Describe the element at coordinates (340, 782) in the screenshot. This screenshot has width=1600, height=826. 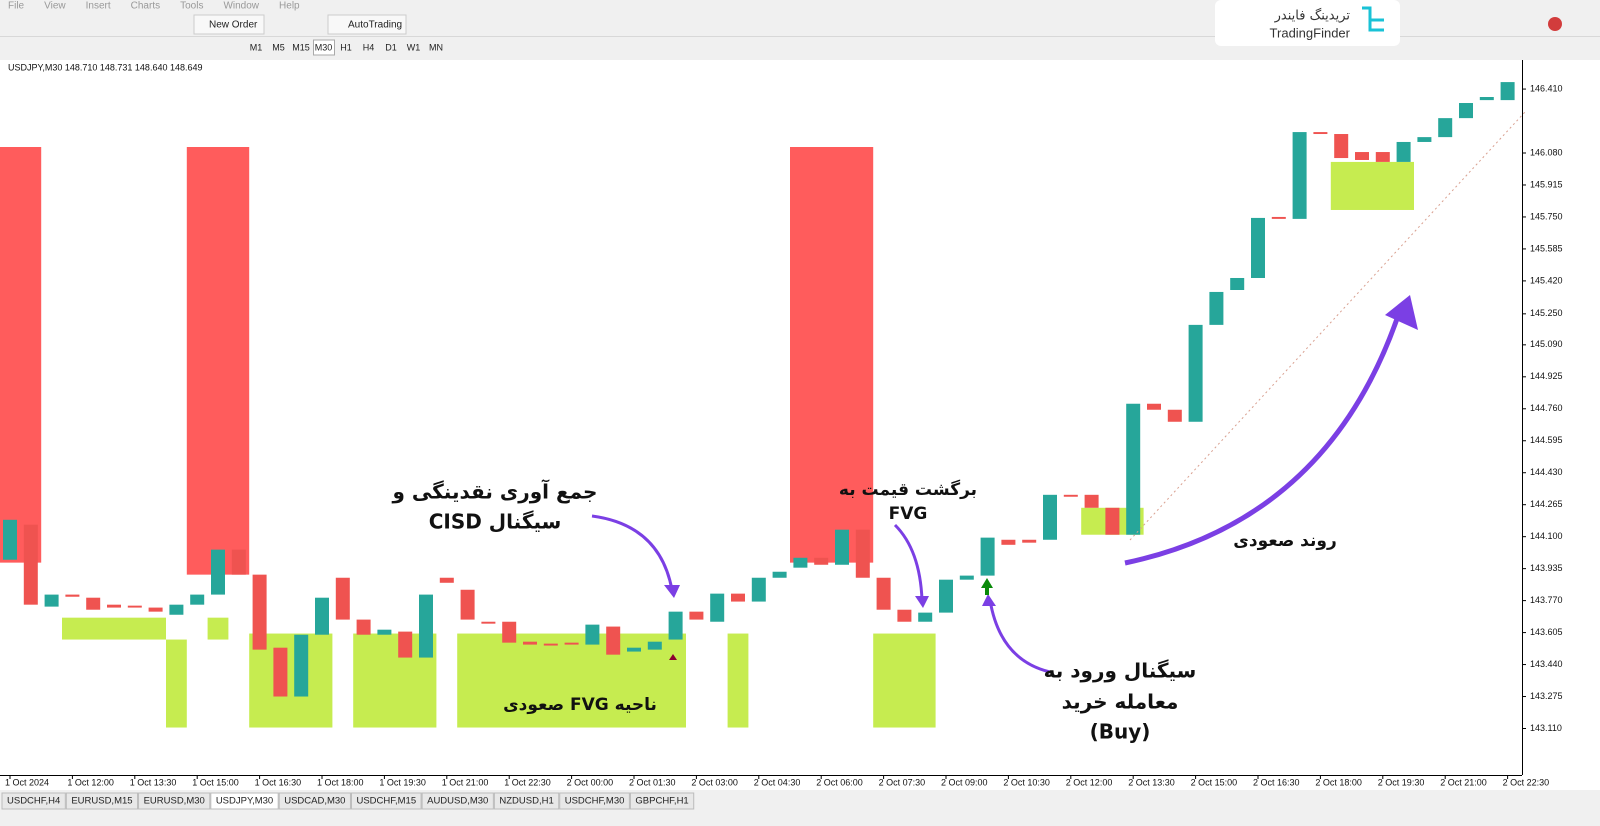
I see `x-tick-label: 1 Oct 18:00` at that location.